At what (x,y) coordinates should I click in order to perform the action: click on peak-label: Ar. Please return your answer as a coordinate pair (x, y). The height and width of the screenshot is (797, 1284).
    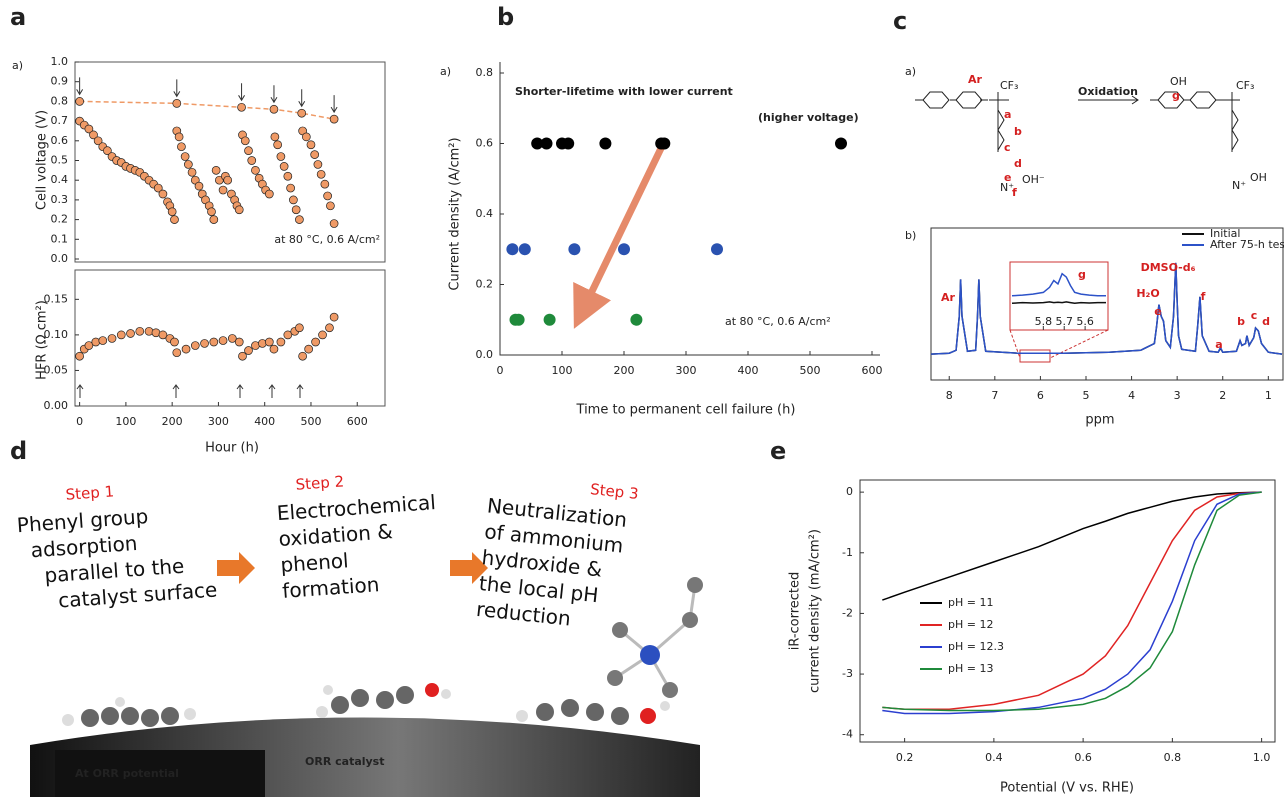
    Looking at the image, I should click on (948, 297).